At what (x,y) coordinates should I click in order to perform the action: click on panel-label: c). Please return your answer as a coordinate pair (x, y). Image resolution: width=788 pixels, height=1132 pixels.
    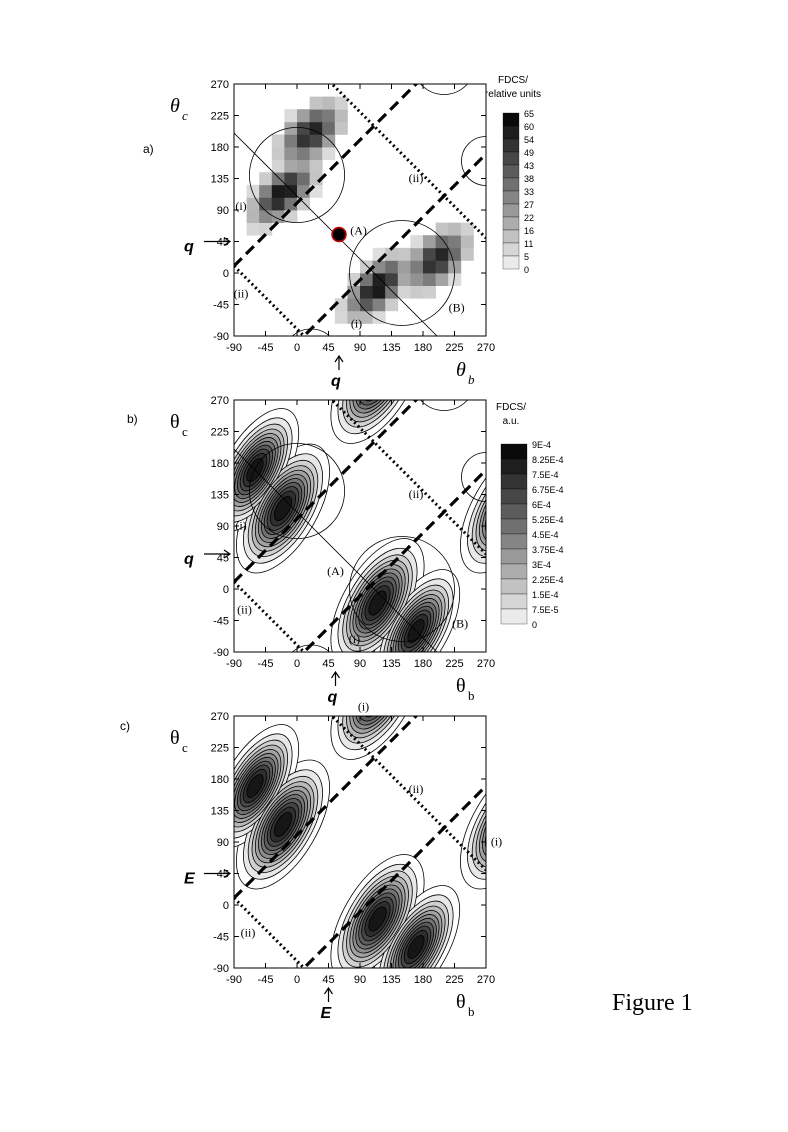
    Looking at the image, I should click on (125, 726).